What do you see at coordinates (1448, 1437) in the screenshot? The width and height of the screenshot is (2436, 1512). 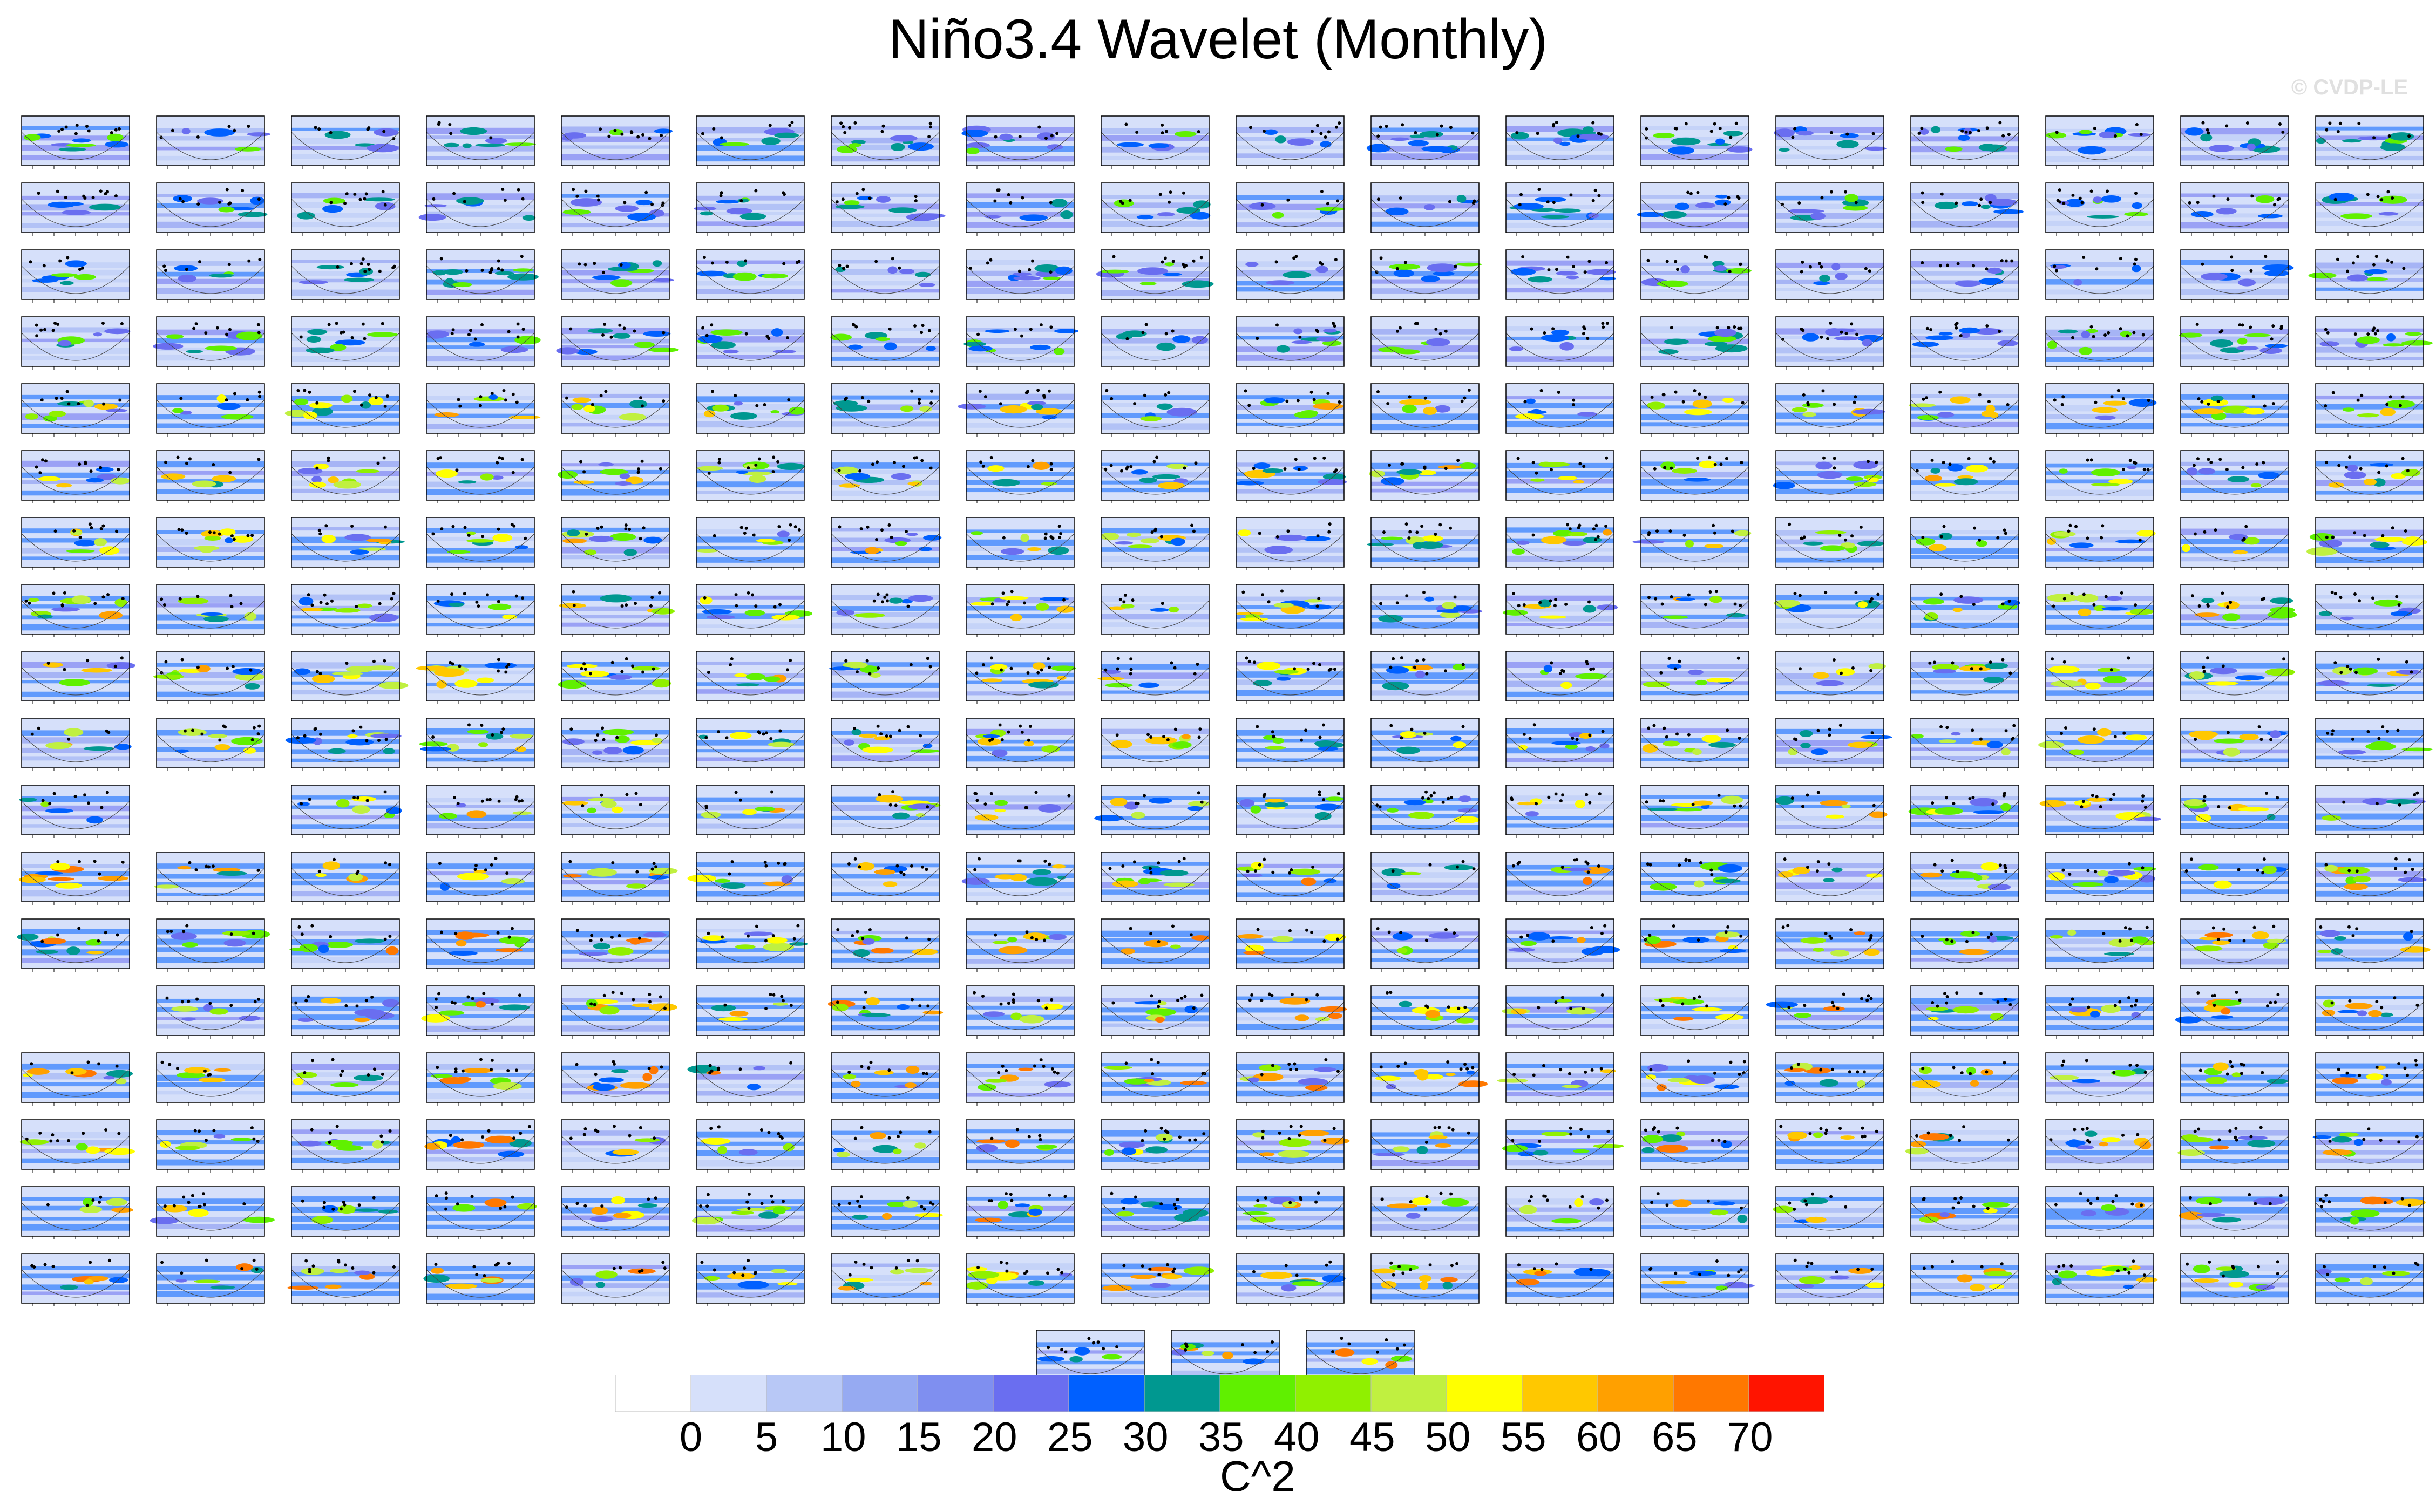 I see `colorbar-tick-label: 50` at bounding box center [1448, 1437].